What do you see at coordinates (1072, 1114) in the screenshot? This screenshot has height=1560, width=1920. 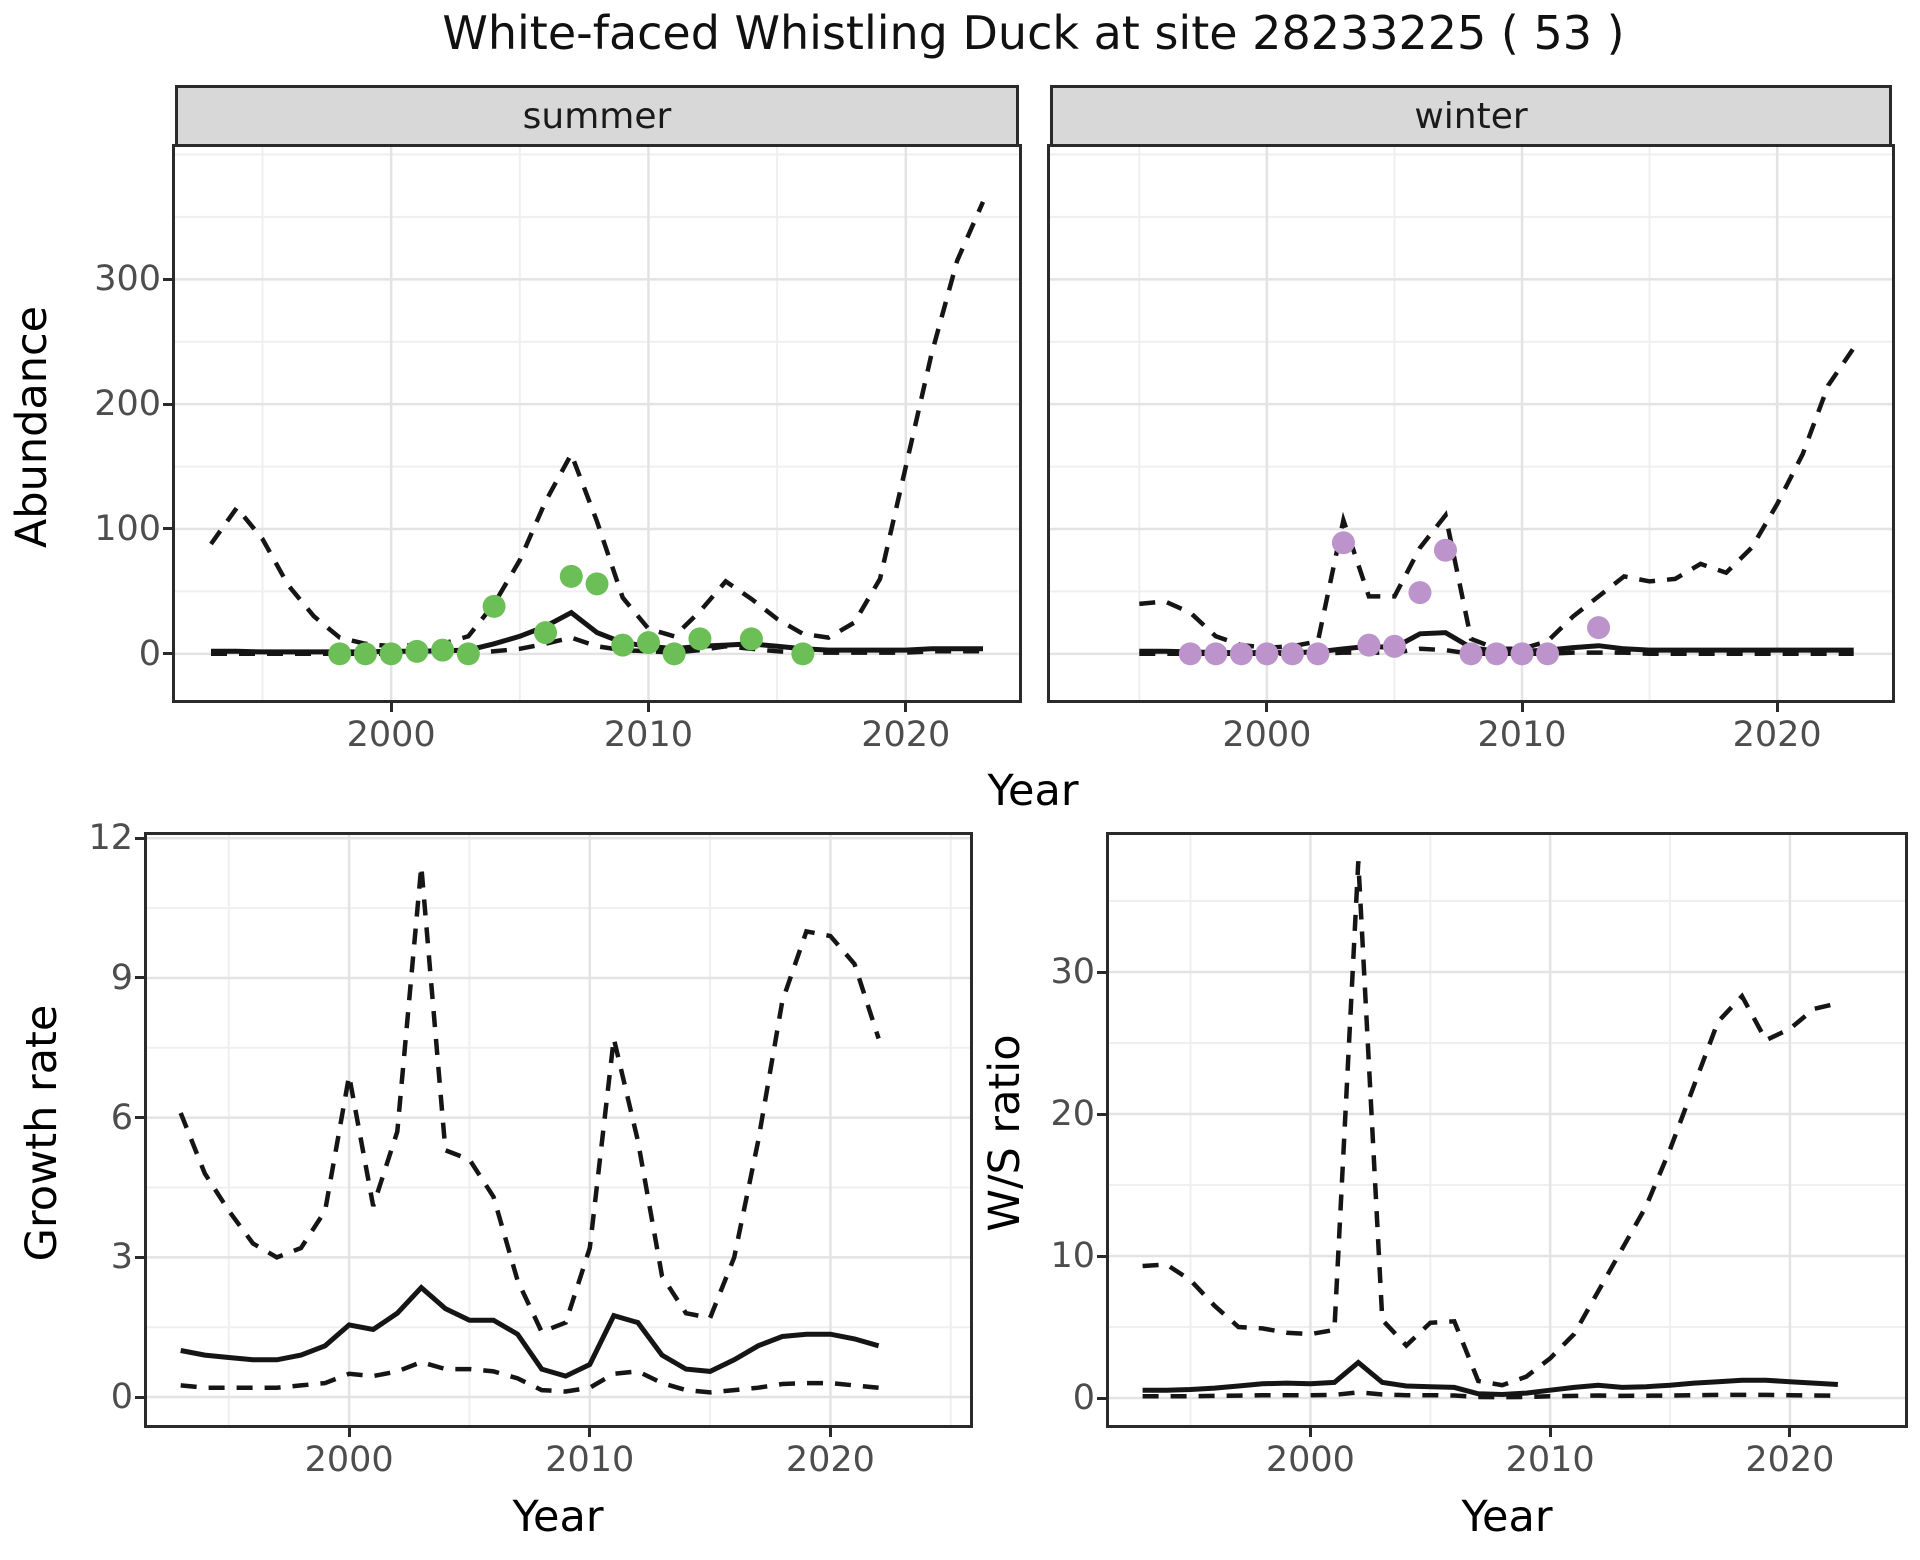 I see `y-tick-label: 20` at bounding box center [1072, 1114].